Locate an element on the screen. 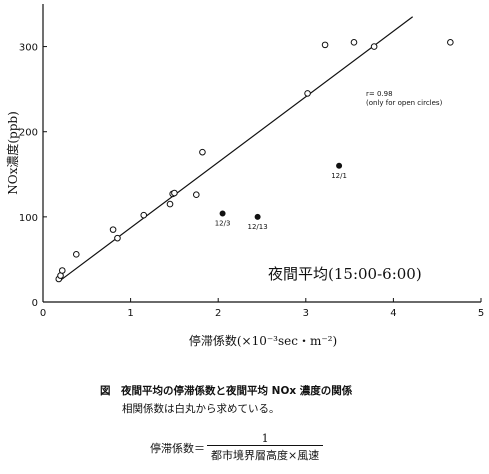 The image size is (489, 474). caption-note: 相関係数は白丸から求めている。 is located at coordinates (201, 409).